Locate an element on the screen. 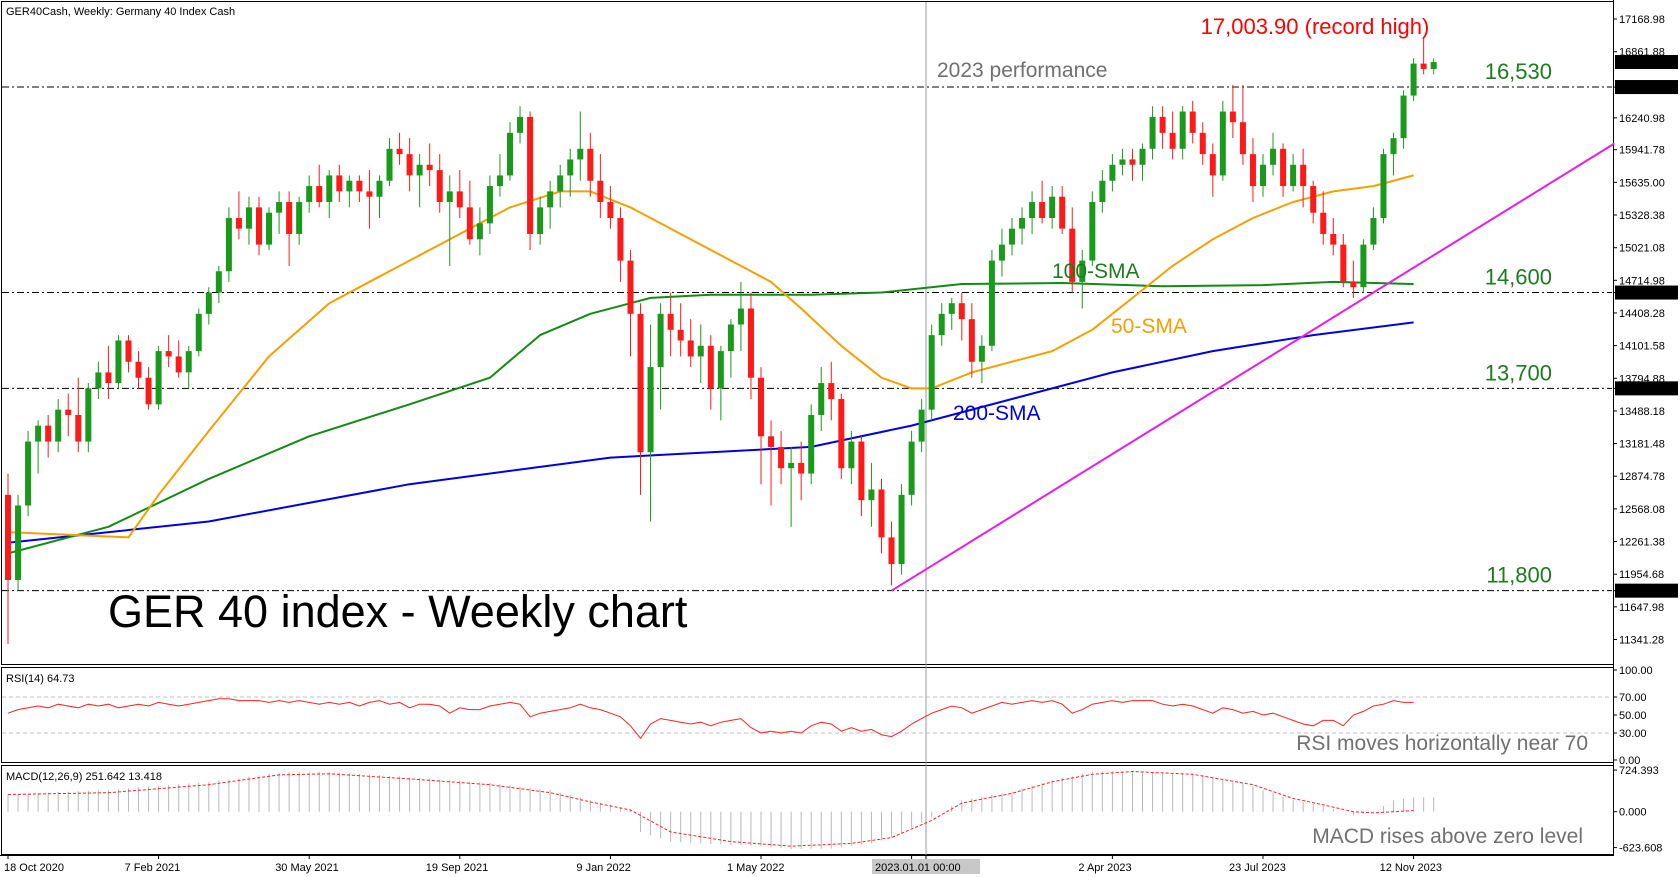  rsi-annotation: RSI moves horizontally near 70 is located at coordinates (1442, 743).